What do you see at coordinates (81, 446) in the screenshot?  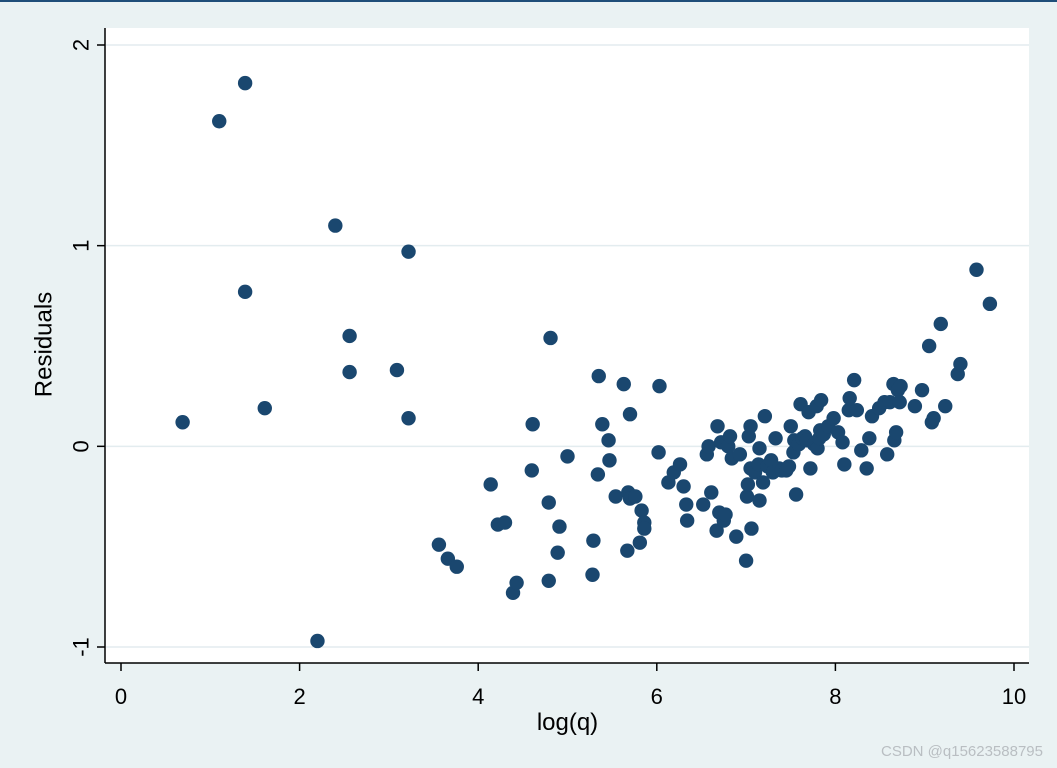 I see `y-tick-label-1: 0` at bounding box center [81, 446].